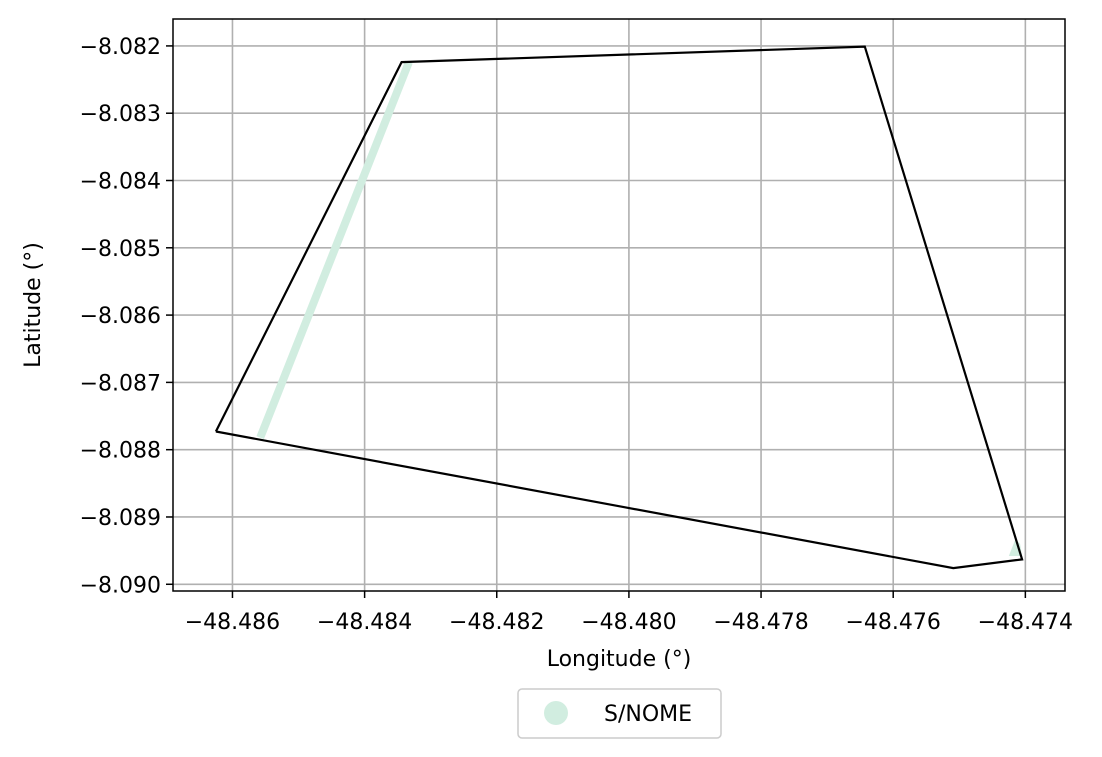 The width and height of the screenshot is (1102, 757). Describe the element at coordinates (120, 316) in the screenshot. I see `y-tick-label: −8.086` at that location.